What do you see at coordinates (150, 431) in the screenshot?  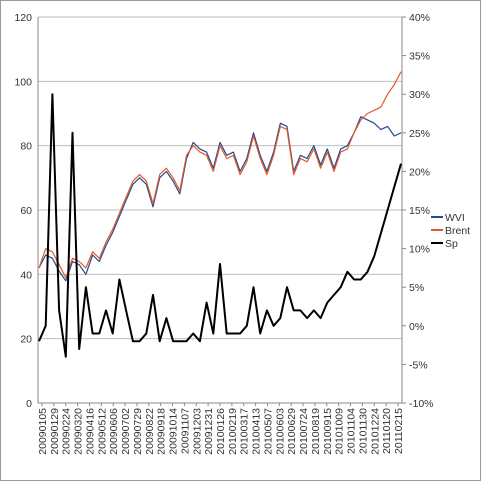 I see `x-tick-label: 20090822` at bounding box center [150, 431].